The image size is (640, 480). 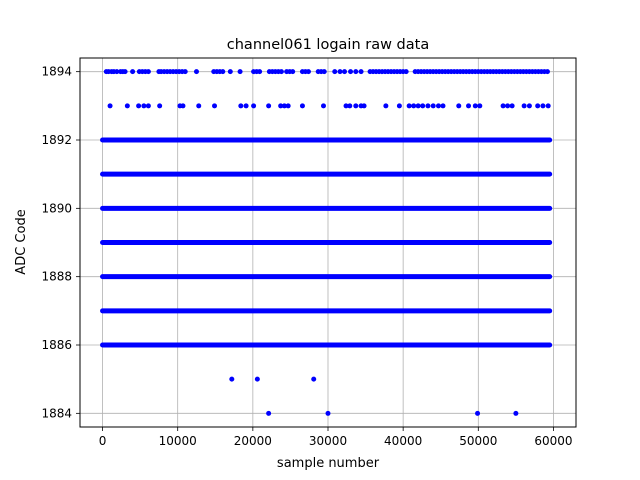 I want to click on chart-title: channel061 logain raw data, so click(x=328, y=45).